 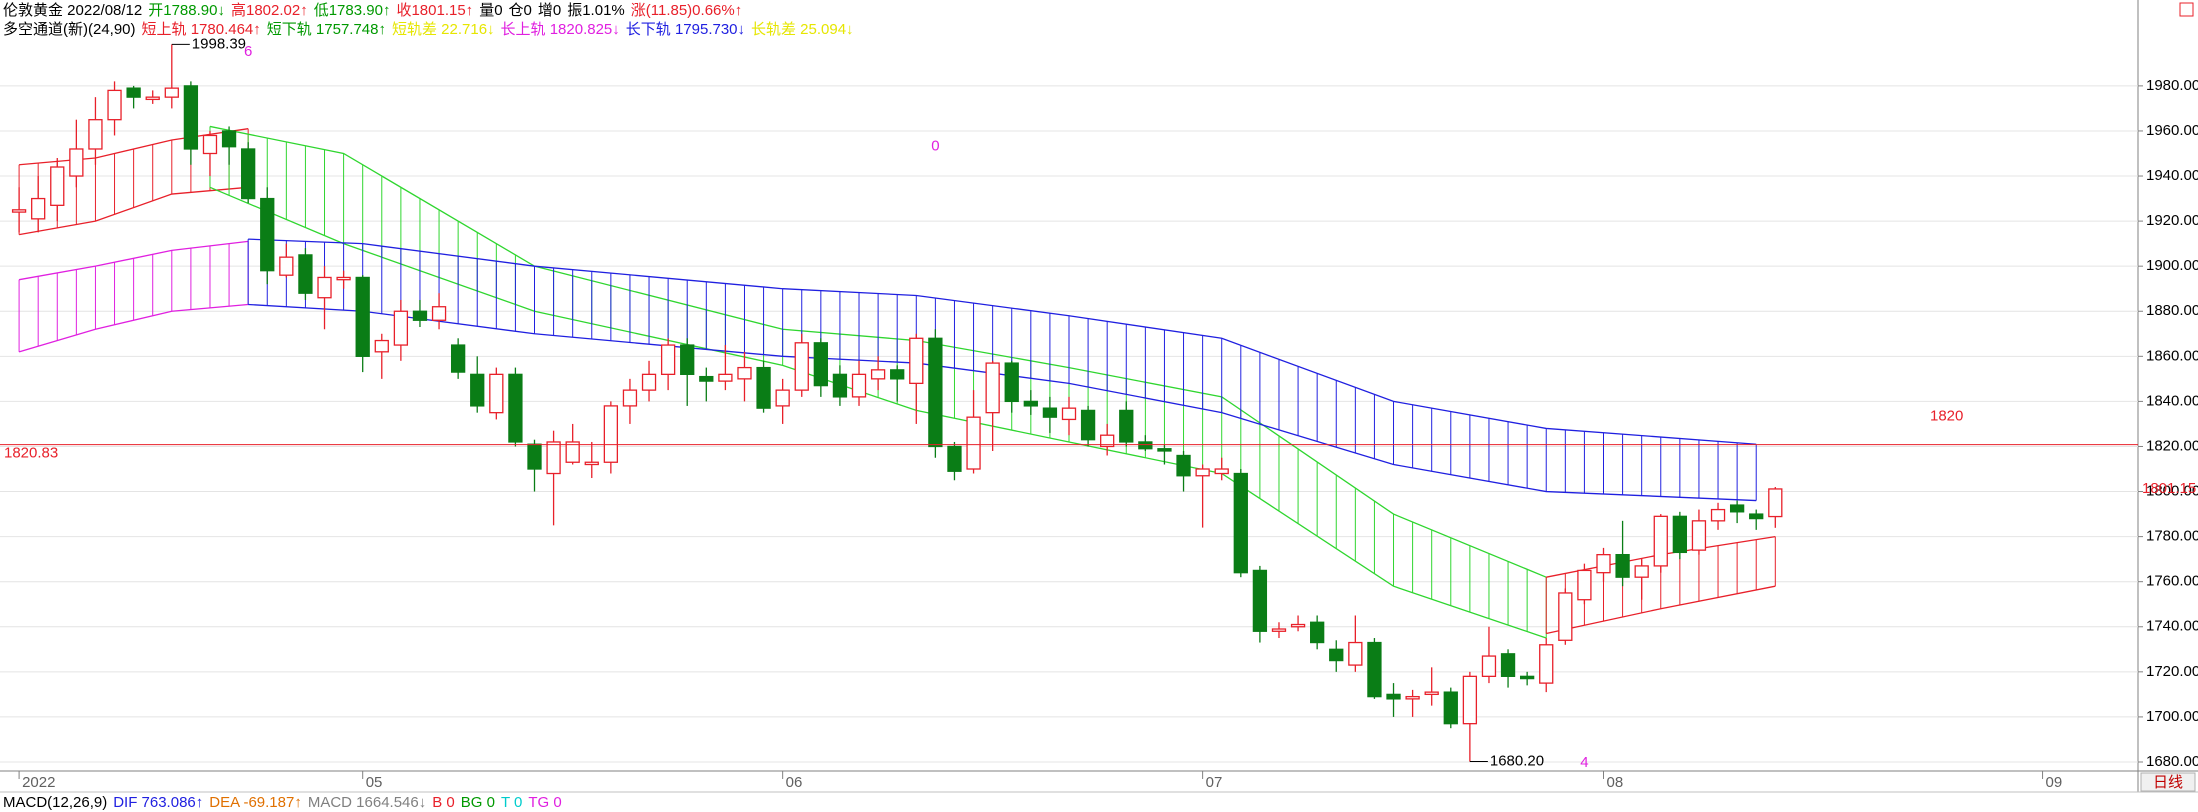 What do you see at coordinates (477, 802) in the screenshot?
I see `legend-item: BG 0` at bounding box center [477, 802].